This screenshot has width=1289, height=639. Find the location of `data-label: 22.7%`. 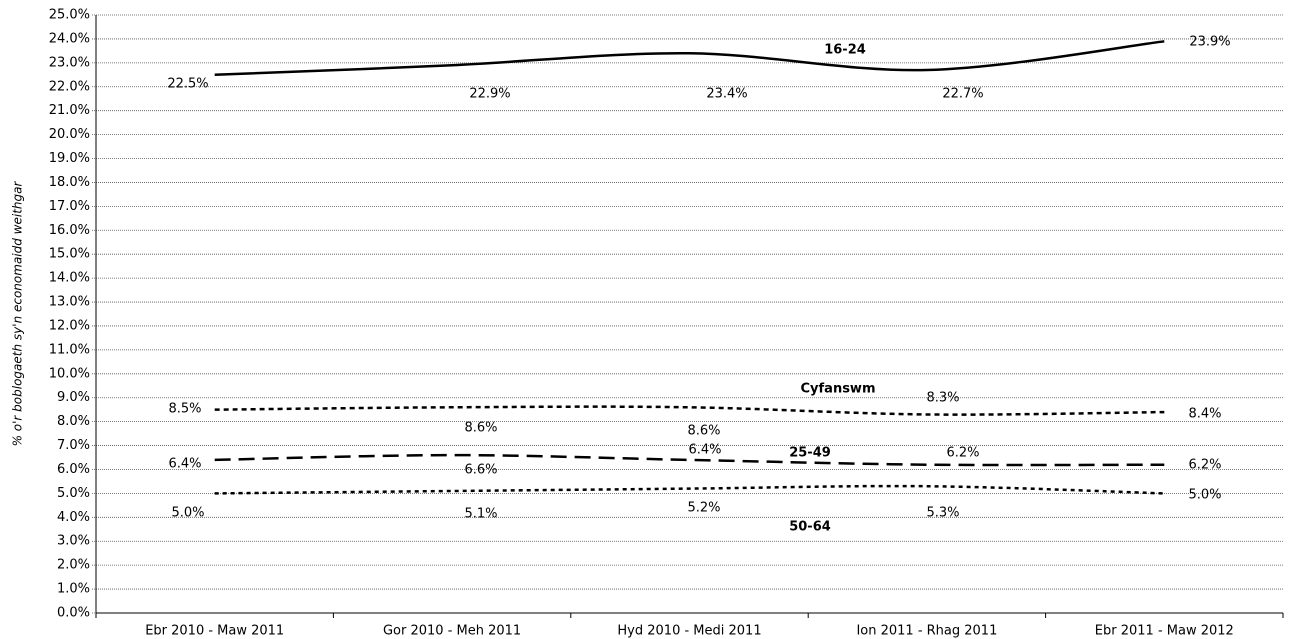

data-label: 22.7% is located at coordinates (962, 94).